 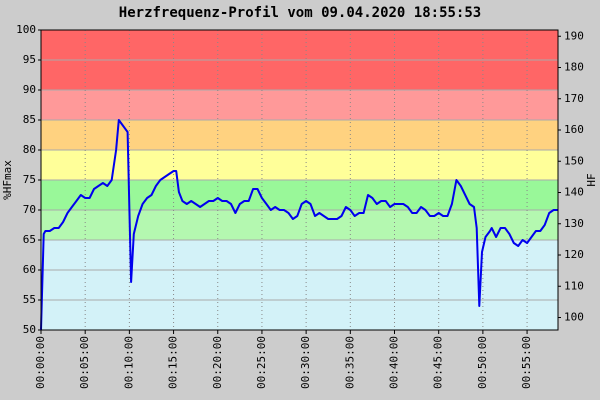 What do you see at coordinates (394, 362) in the screenshot?
I see `x-tick-label: 00:40:00` at bounding box center [394, 362].